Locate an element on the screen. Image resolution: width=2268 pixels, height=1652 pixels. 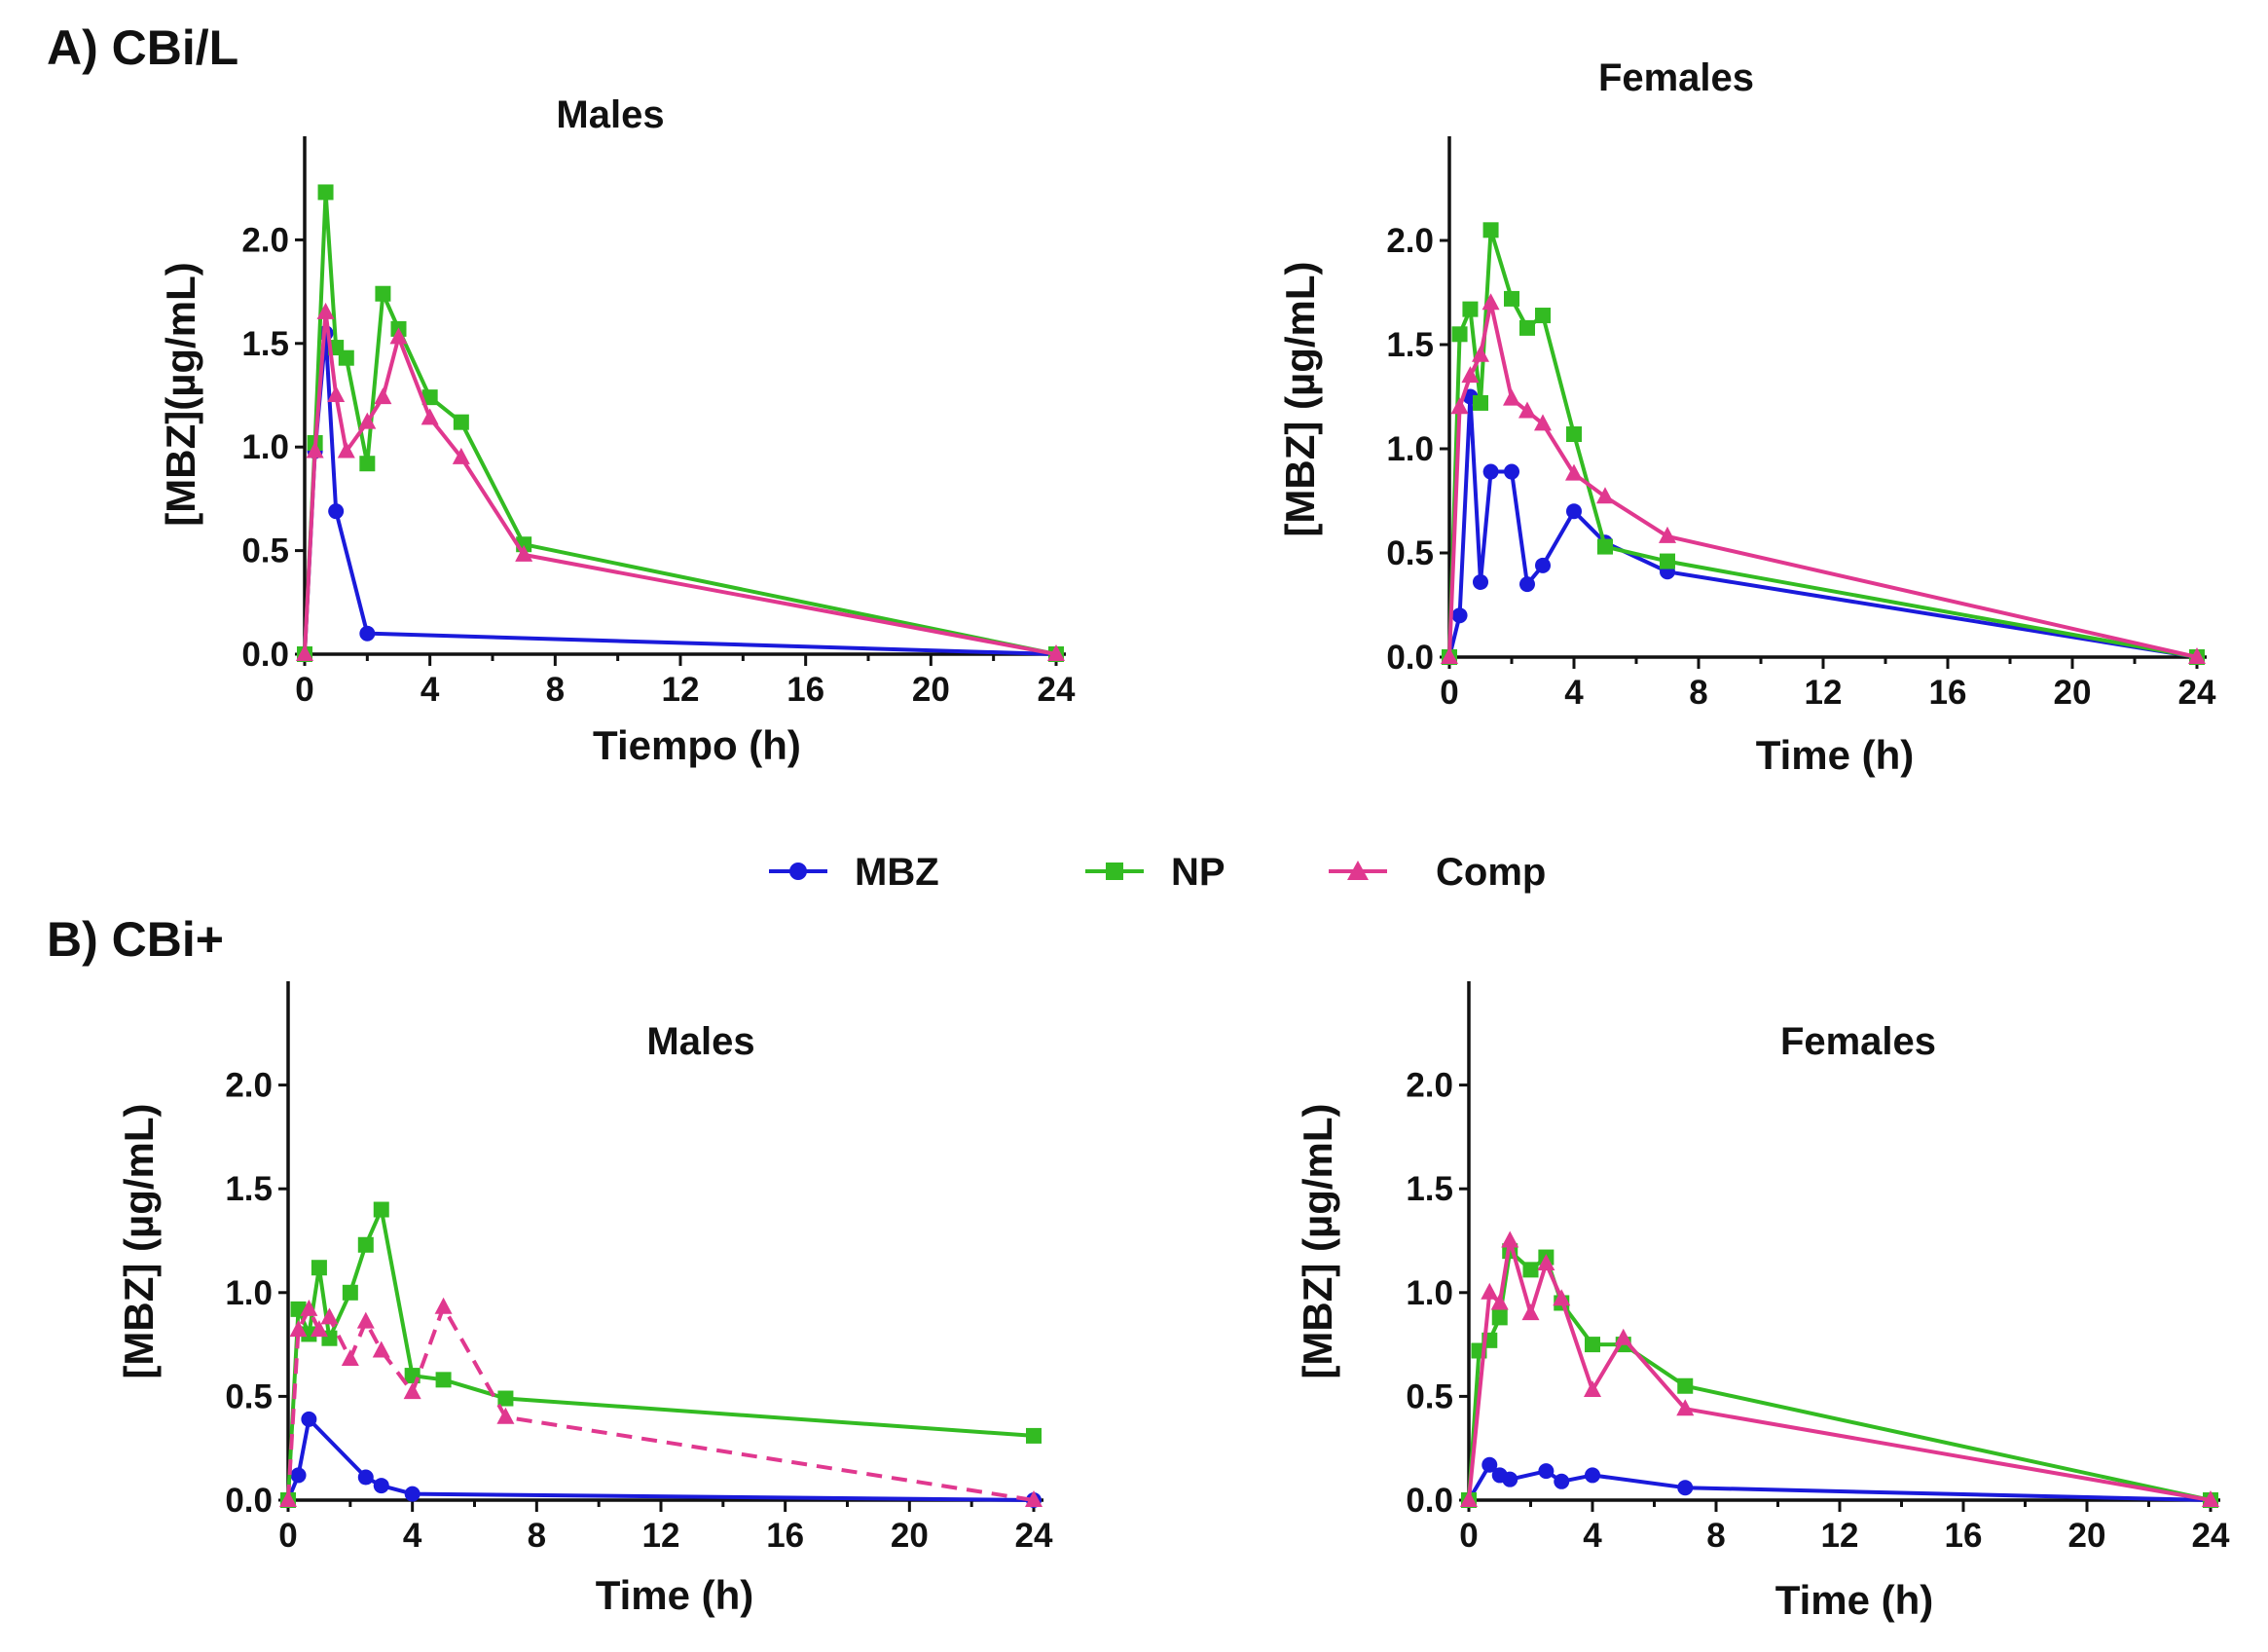
legend-item-mbz: MBZ is located at coordinates (854, 872).